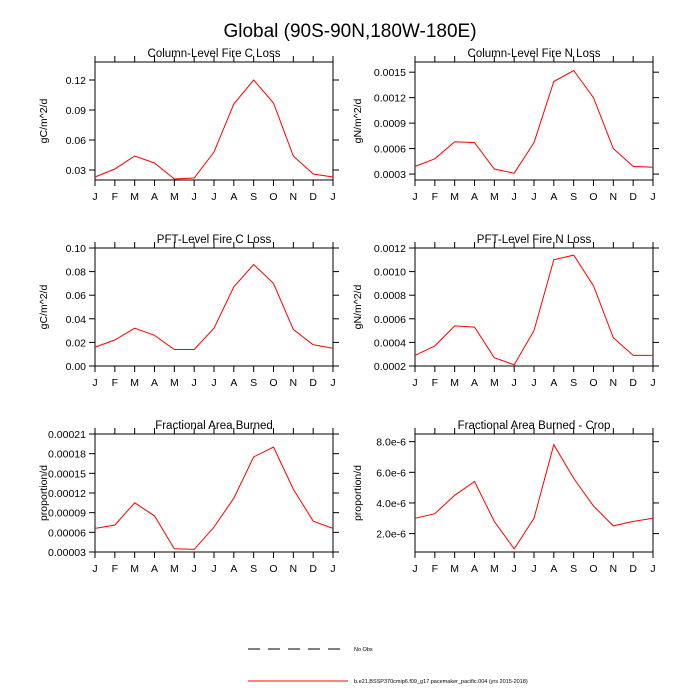  Describe the element at coordinates (363, 650) in the screenshot. I see `legend-obs-label: No Obs` at that location.